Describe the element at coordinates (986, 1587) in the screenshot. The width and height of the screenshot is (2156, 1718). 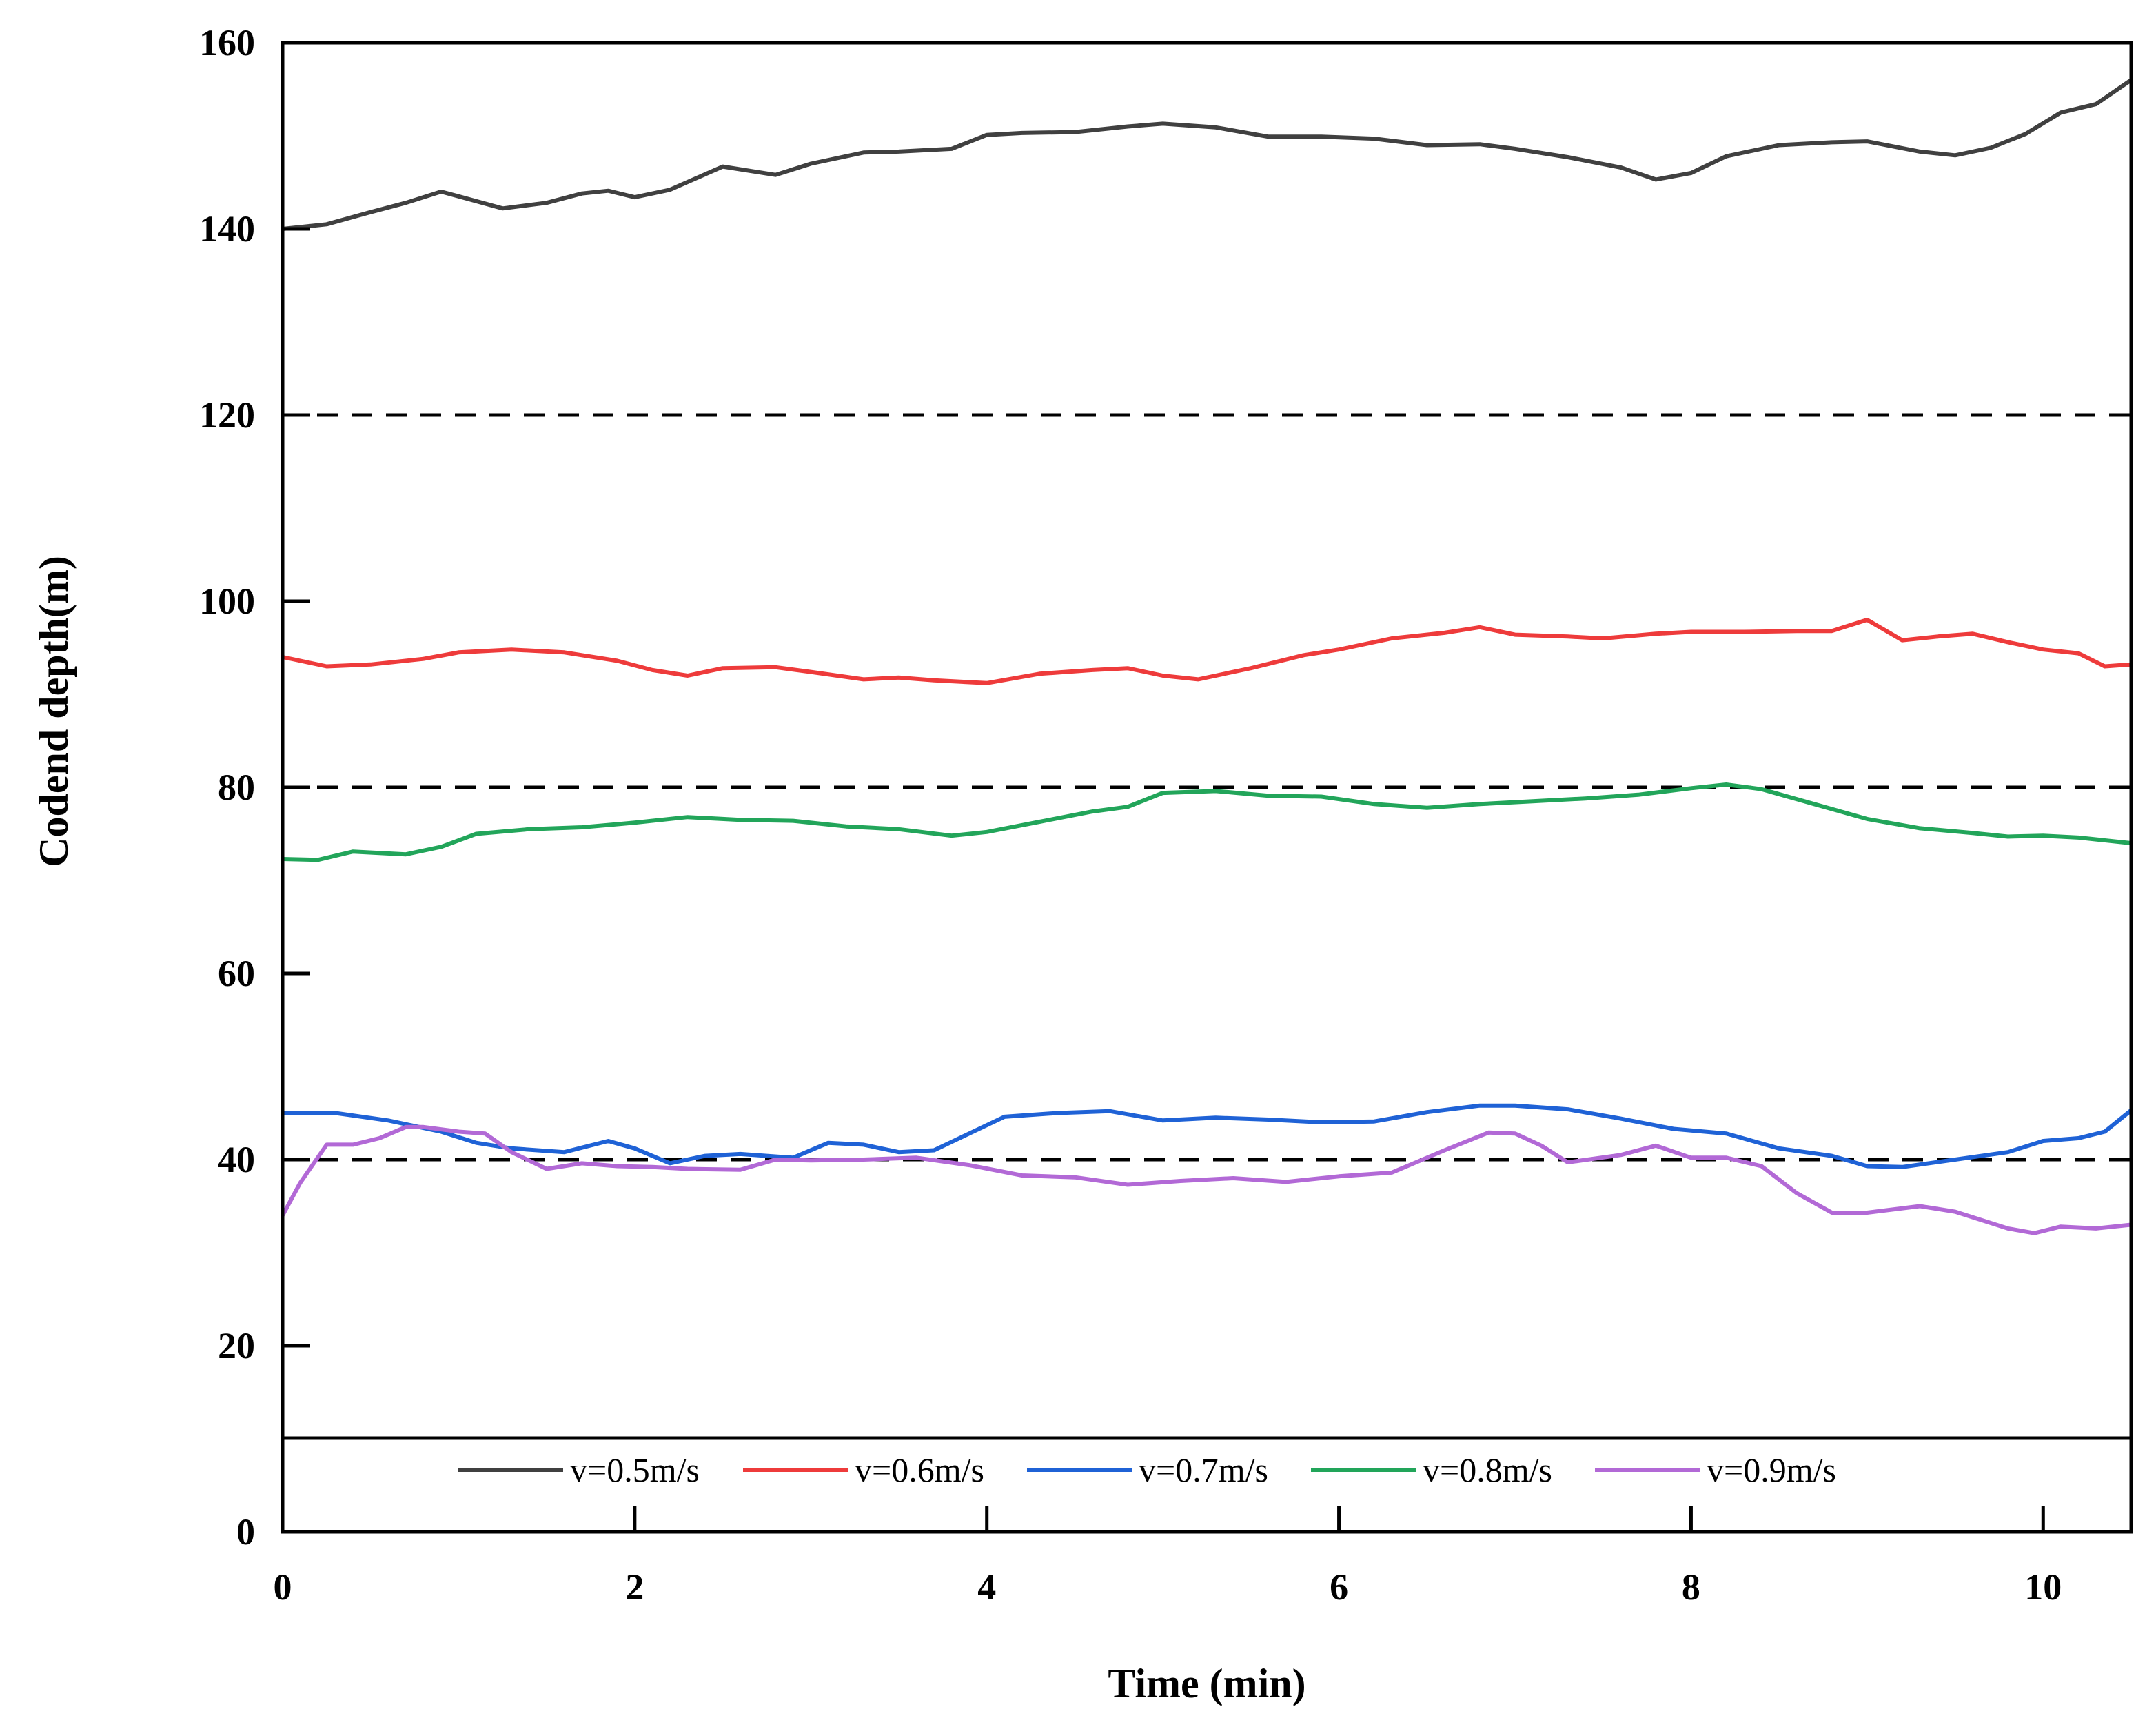
I see `x-tick-label: 4` at that location.